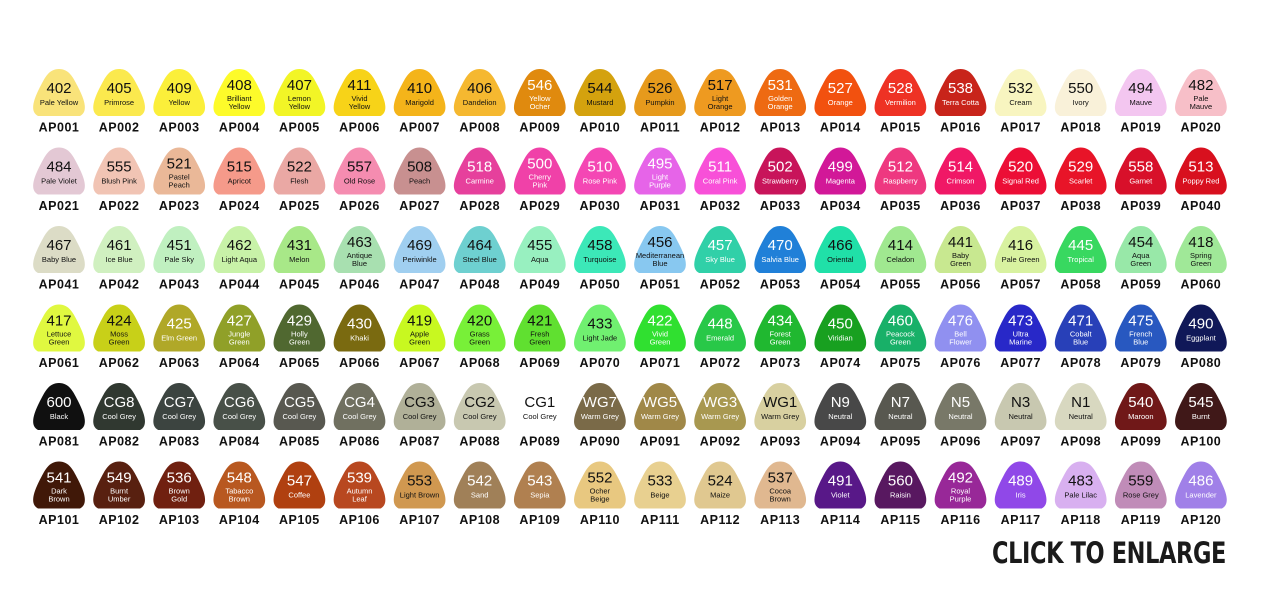 The height and width of the screenshot is (591, 1271). Describe the element at coordinates (1109, 553) in the screenshot. I see `enlarge-button: CLICK TO ENLARGE` at that location.